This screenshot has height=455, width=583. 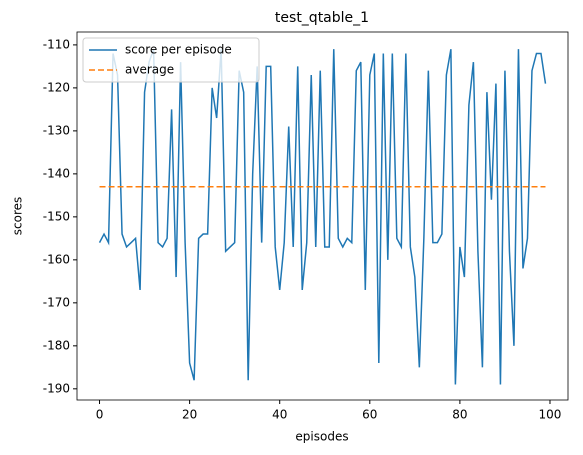 I want to click on x-tick-label: 40, so click(x=279, y=415).